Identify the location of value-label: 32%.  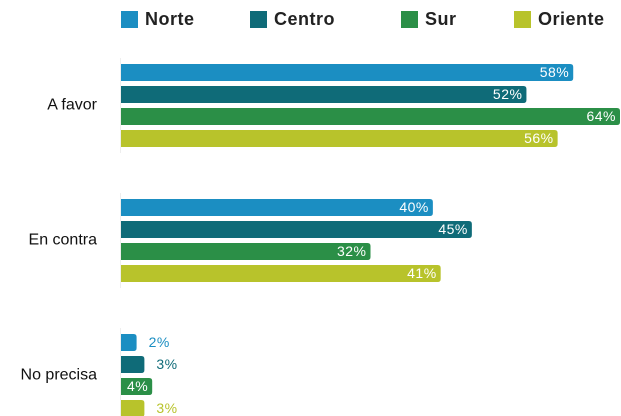
(352, 251).